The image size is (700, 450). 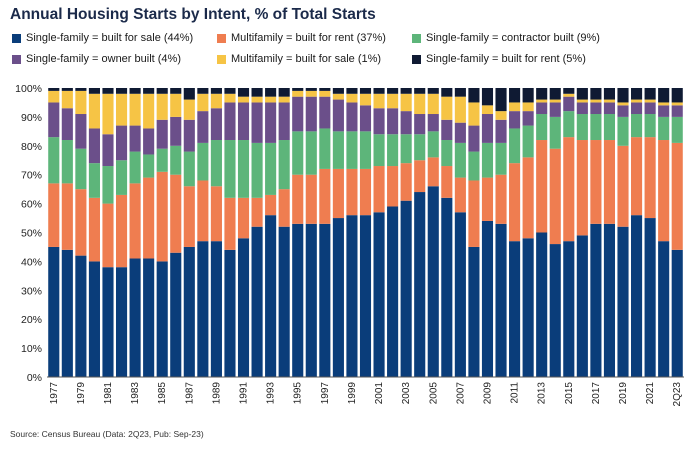 I want to click on legend-label: Single-family = contractor built (9%), so click(x=513, y=38).